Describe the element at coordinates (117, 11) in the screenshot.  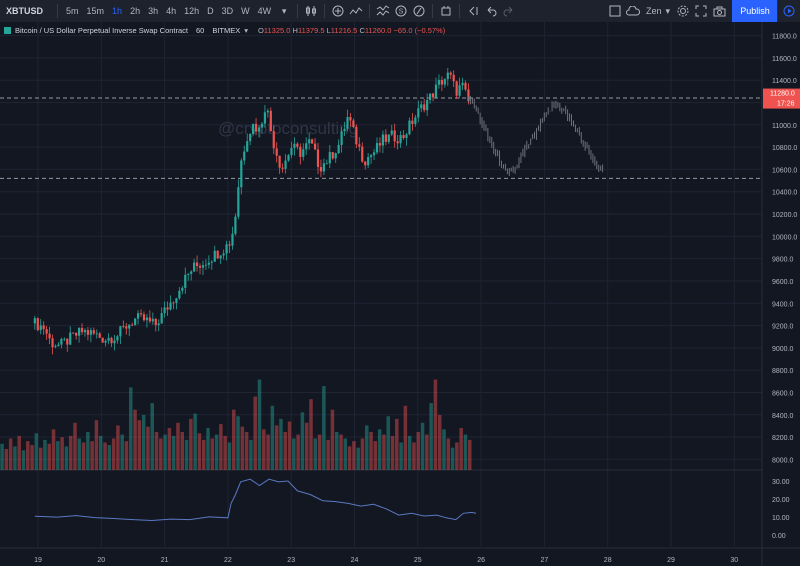
I see `timeframe-1h: 1h` at that location.